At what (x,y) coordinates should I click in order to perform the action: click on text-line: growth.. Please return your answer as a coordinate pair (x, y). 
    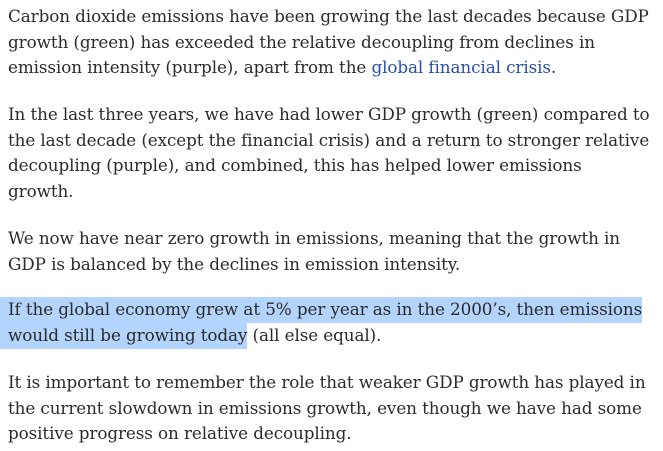
    Looking at the image, I should click on (41, 190).